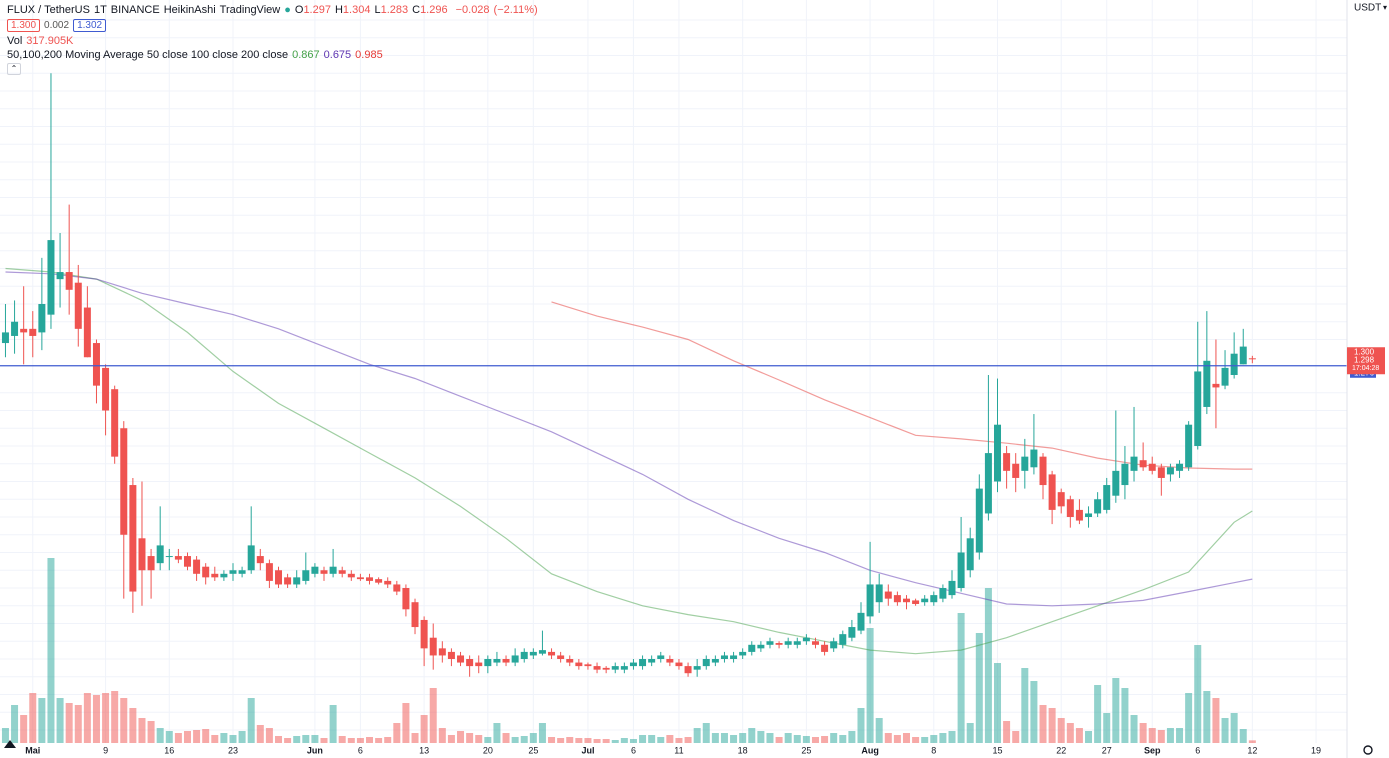 The image size is (1389, 758). I want to click on currency-caret: ▾, so click(1385, 7).